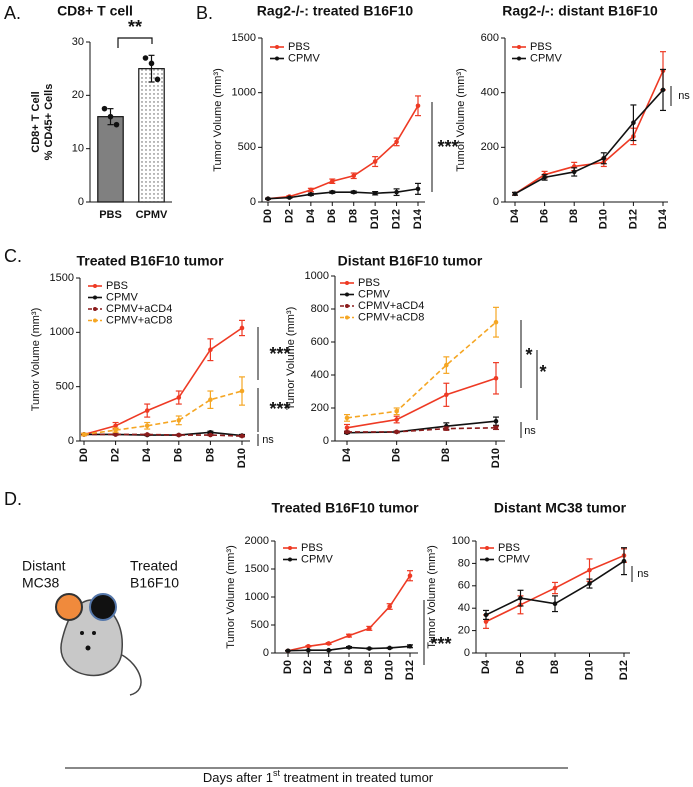 This screenshot has width=693, height=787. Describe the element at coordinates (268, 440) in the screenshot. I see `significance-label: ns` at that location.